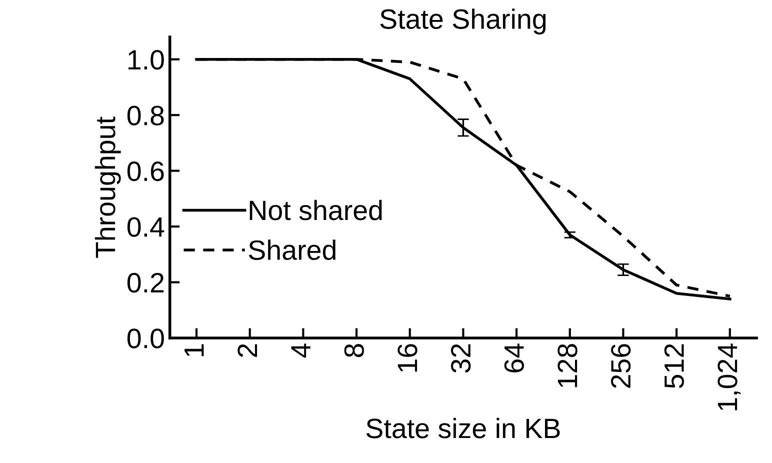 Image resolution: width=772 pixels, height=463 pixels. I want to click on y-tick-label: 0.2, so click(145, 282).